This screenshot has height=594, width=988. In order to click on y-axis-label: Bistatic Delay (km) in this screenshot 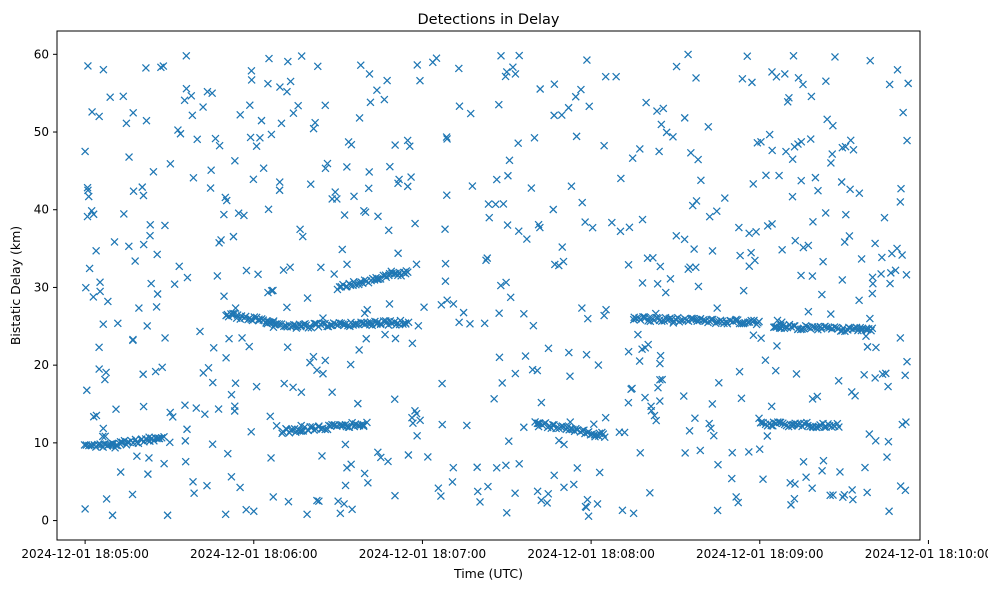, I will do `click(15, 285)`.